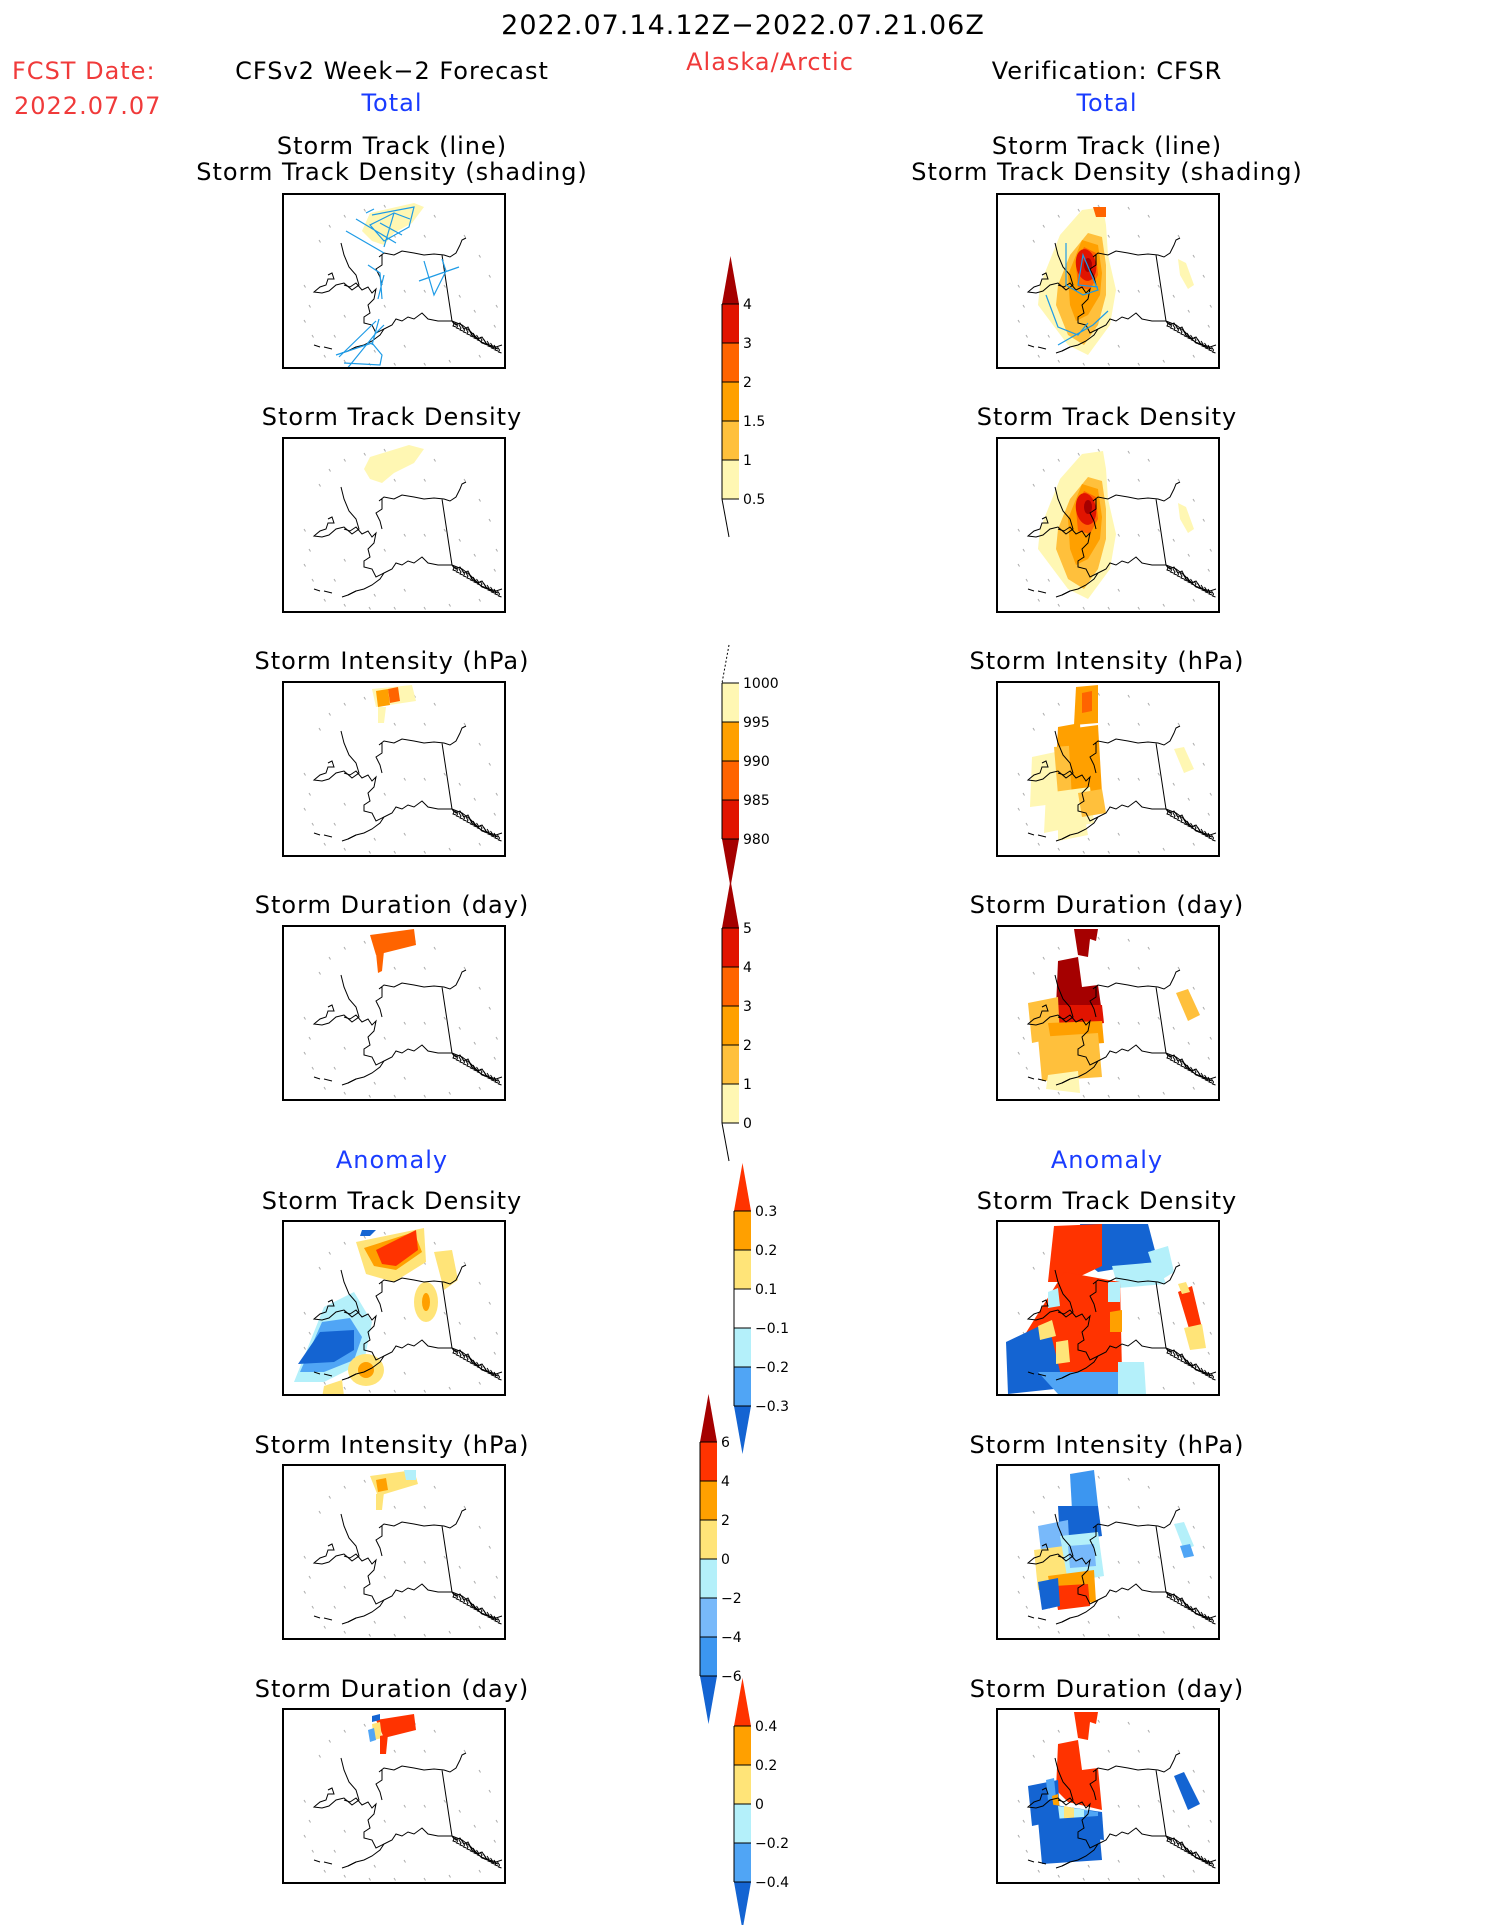 Image resolution: width=1487 pixels, height=1925 pixels. Describe the element at coordinates (761, 684) in the screenshot. I see `colorbar-tick-label: 1000` at that location.